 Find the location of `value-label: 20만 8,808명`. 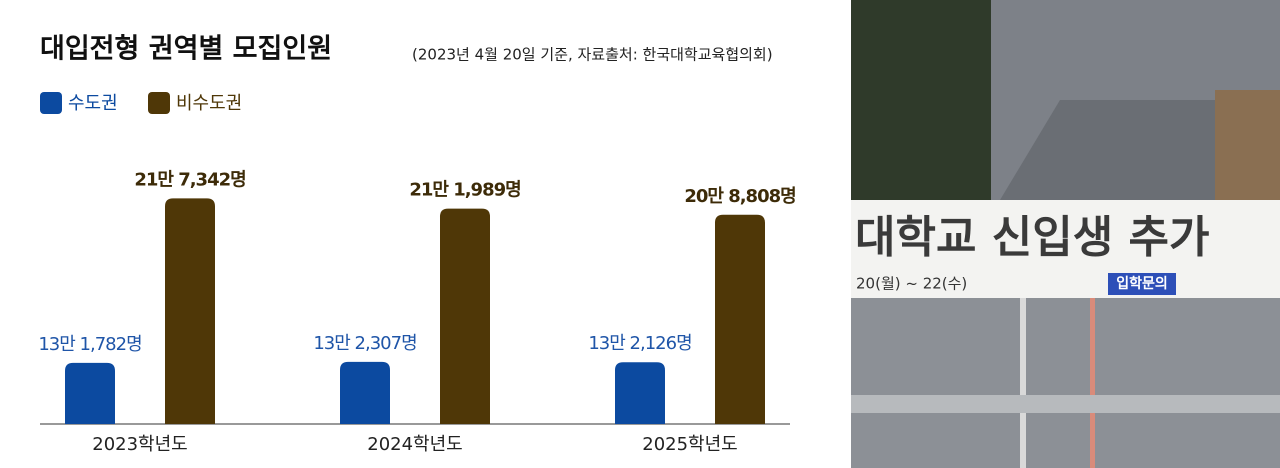

value-label: 20만 8,808명 is located at coordinates (739, 196).